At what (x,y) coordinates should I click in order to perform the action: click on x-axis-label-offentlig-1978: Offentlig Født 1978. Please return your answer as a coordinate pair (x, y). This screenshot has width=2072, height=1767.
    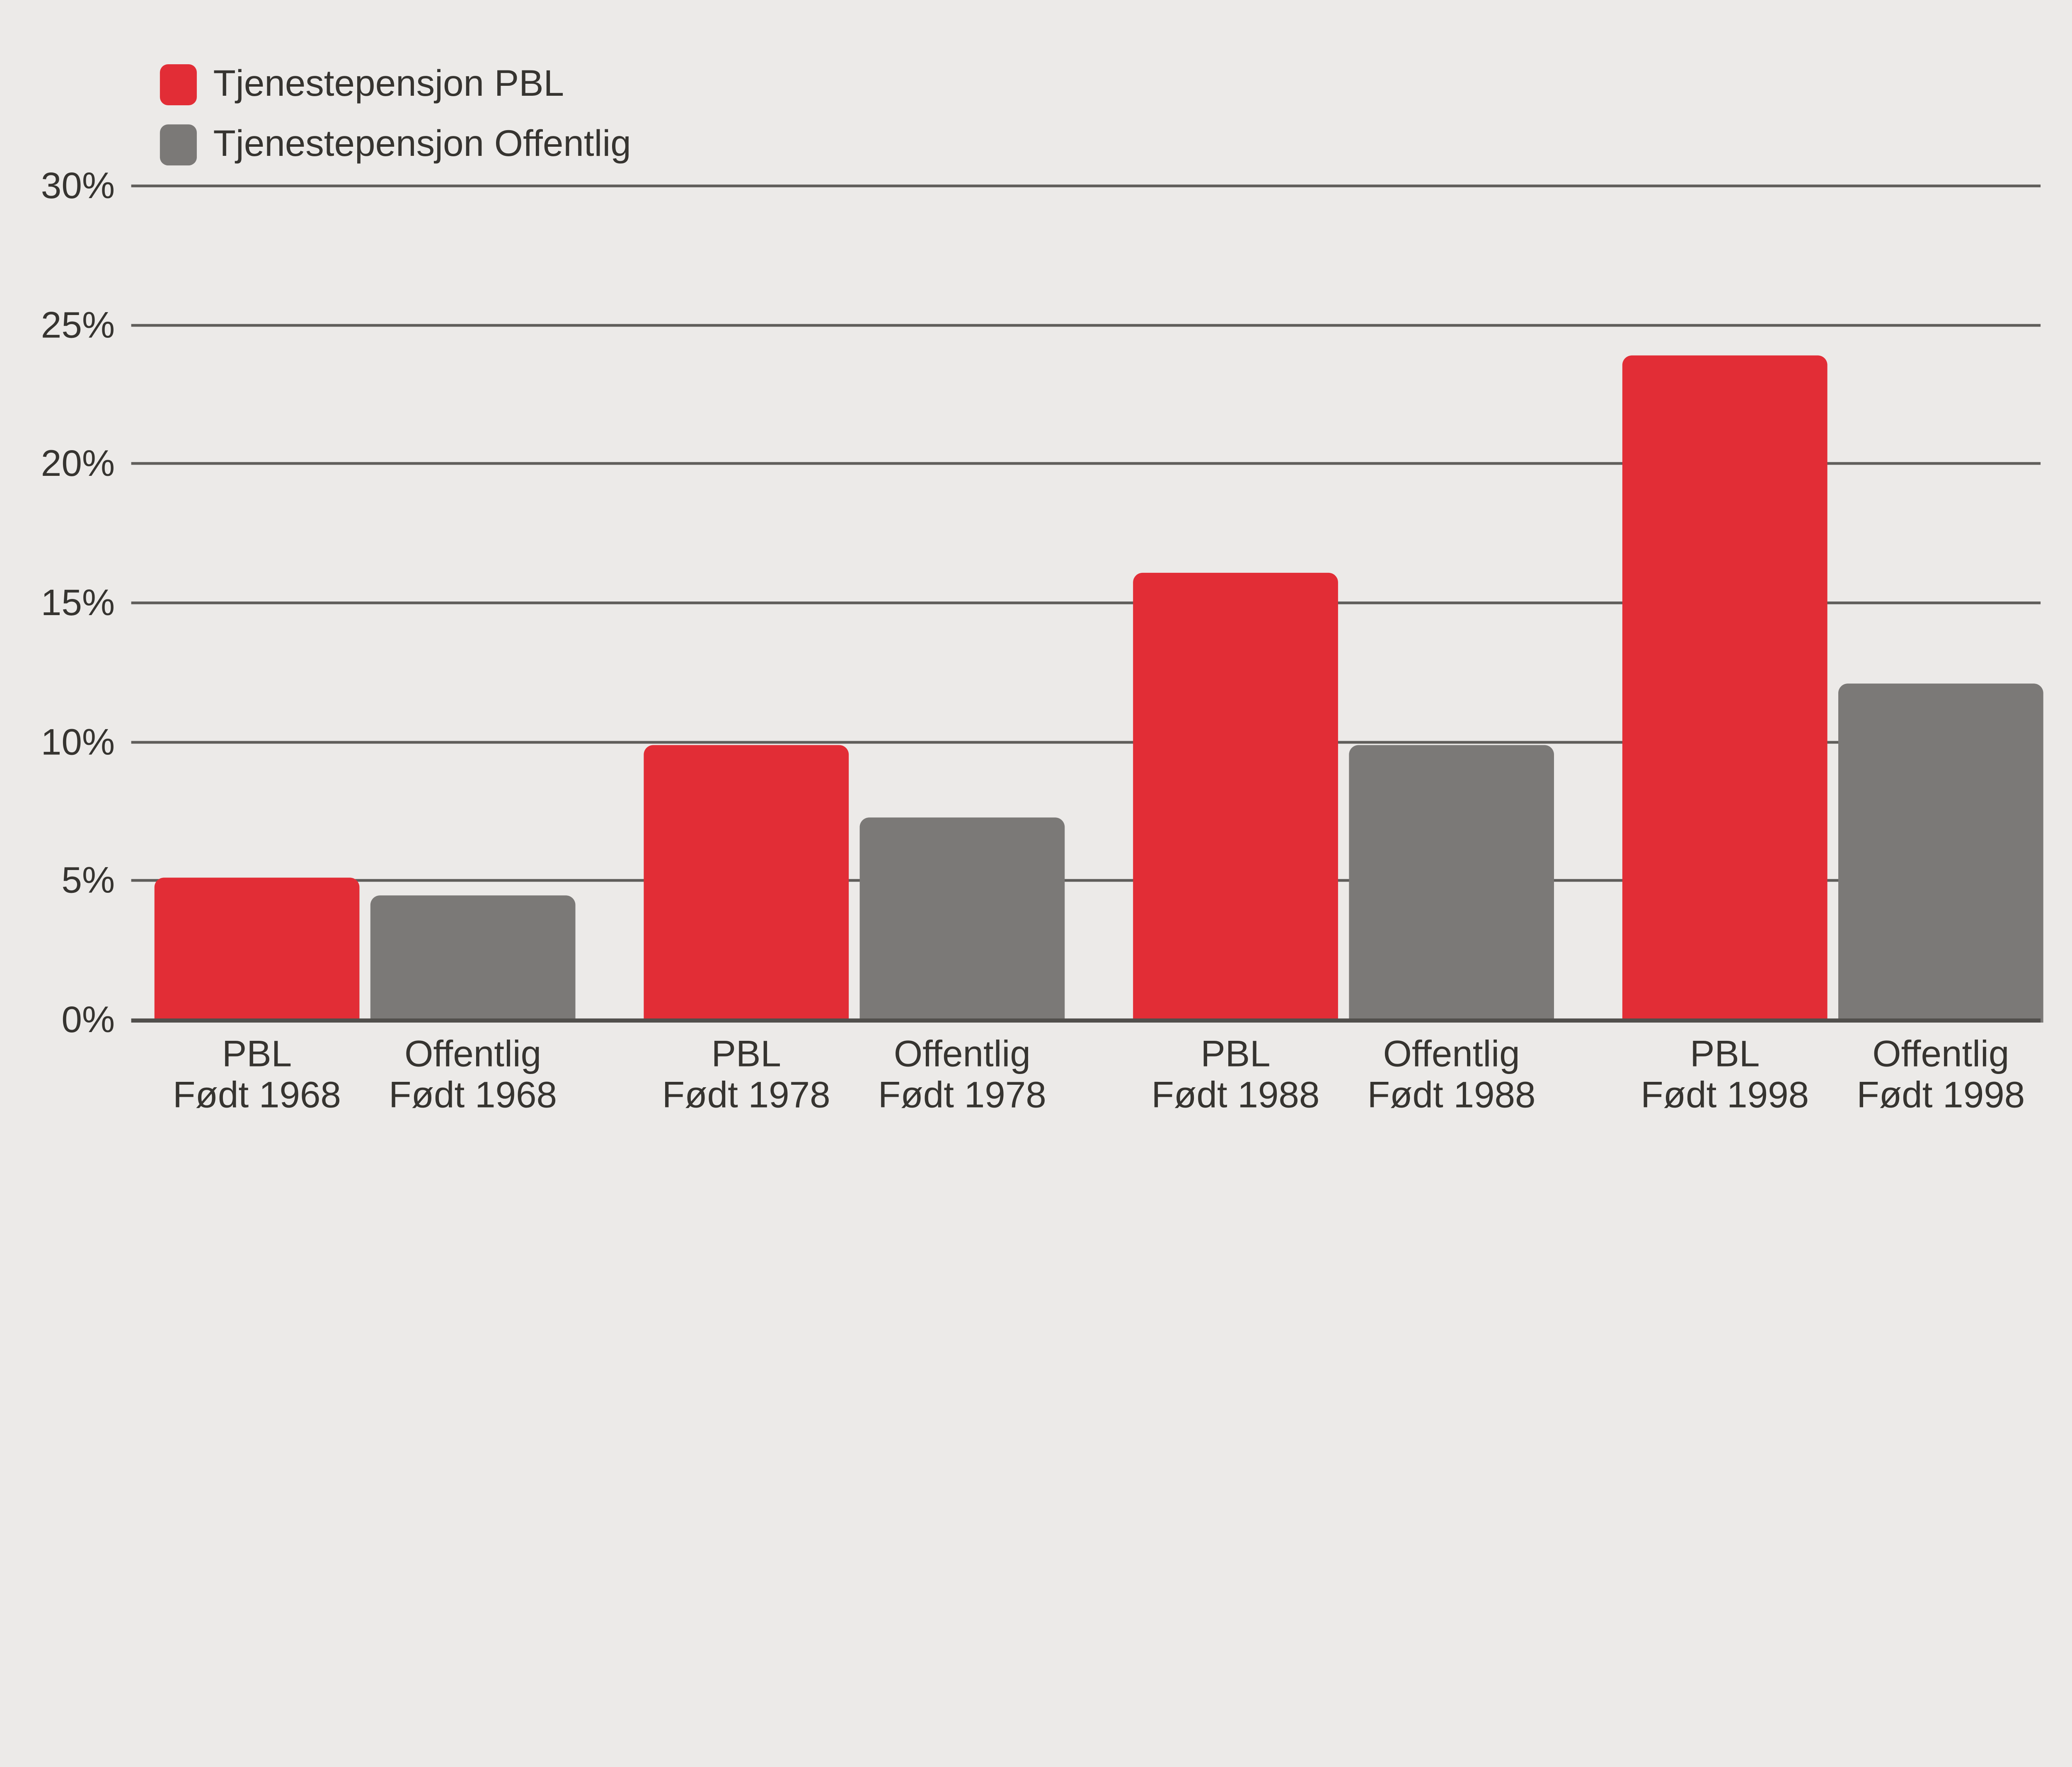
    Looking at the image, I should click on (962, 1074).